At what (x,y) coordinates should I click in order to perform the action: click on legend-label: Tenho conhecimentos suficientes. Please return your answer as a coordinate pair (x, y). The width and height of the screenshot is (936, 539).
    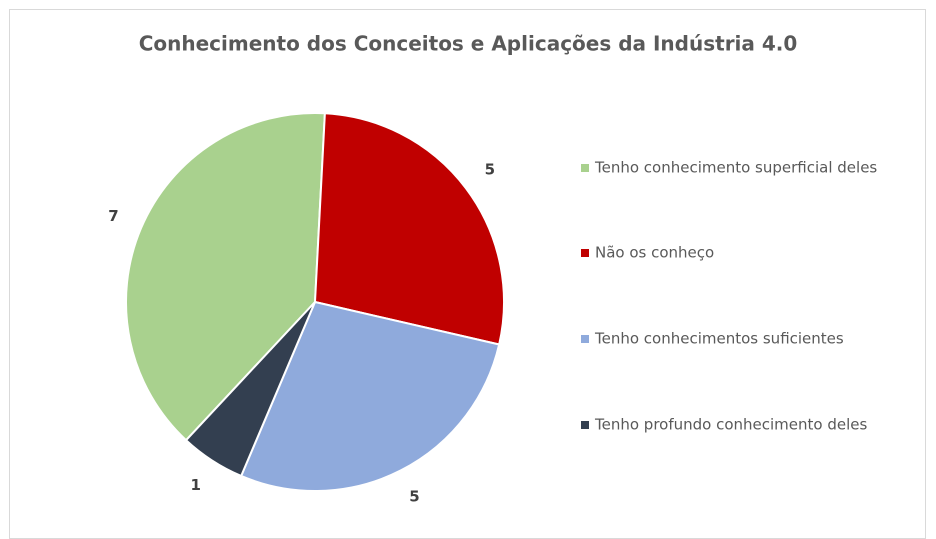
    Looking at the image, I should click on (719, 339).